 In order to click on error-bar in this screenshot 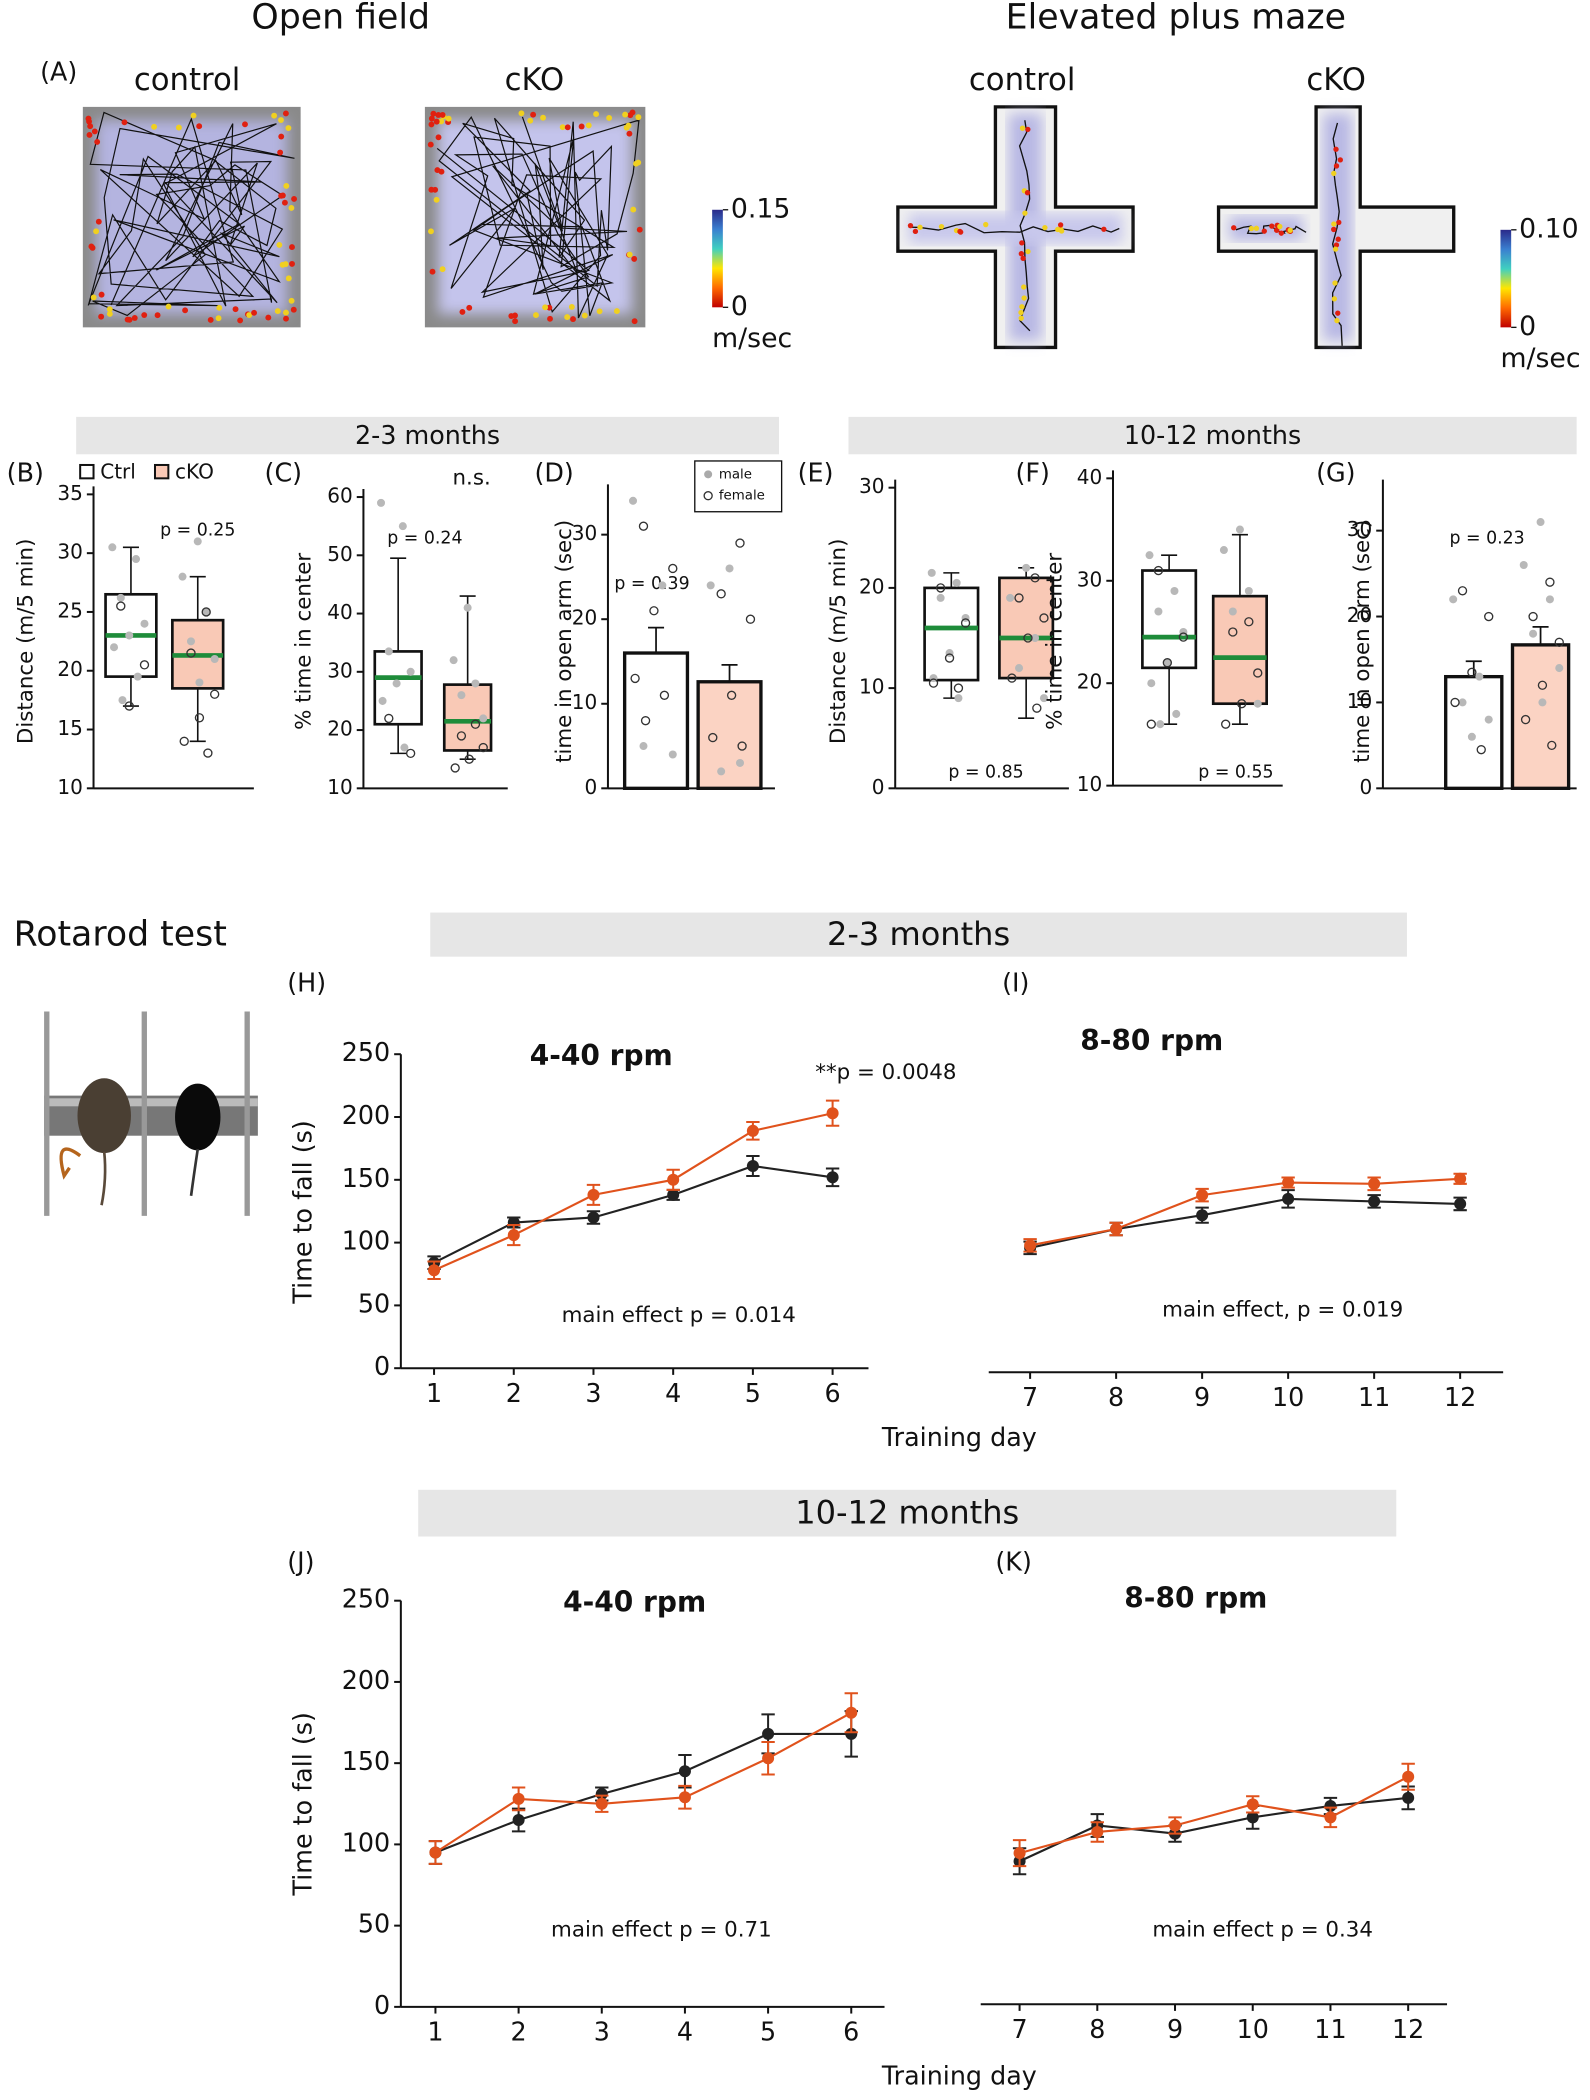, I will do `click(1540, 635)`.